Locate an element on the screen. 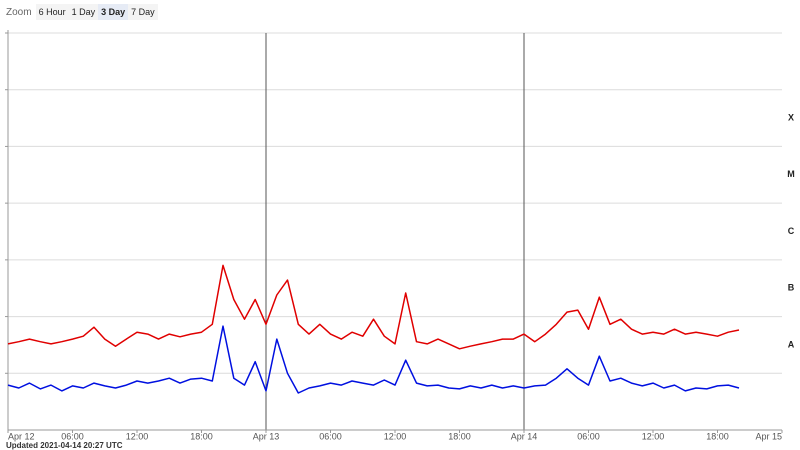 The image size is (800, 450). zoom-bar: Zoom 6 Hour 1 Day 3 Day 7 Day is located at coordinates (82, 12).